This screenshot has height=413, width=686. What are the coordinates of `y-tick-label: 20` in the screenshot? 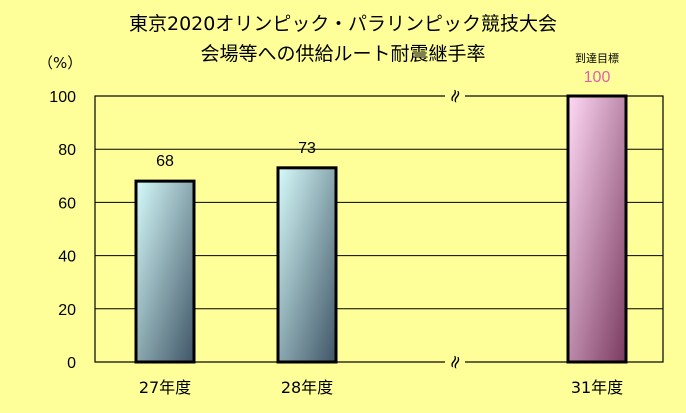 It's located at (67, 310).